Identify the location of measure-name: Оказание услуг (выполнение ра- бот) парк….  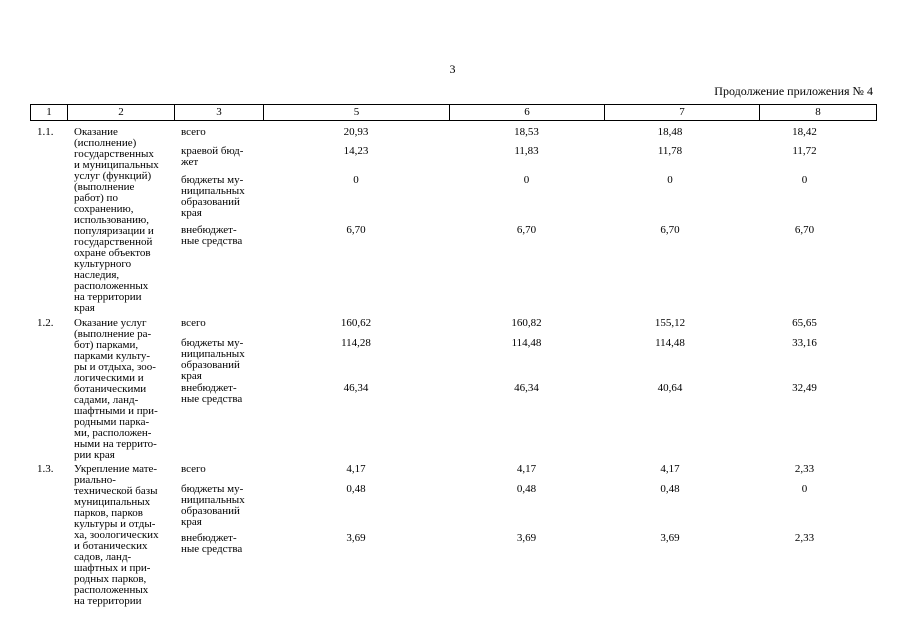
(116, 389).